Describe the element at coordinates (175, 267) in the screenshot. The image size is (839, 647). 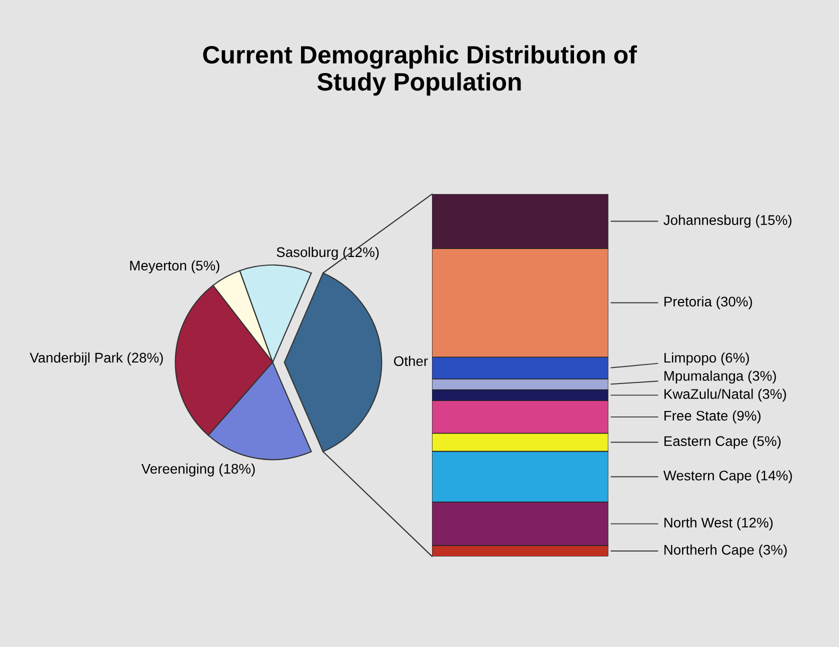
I see `slice-label: Meyerton (5%)` at that location.